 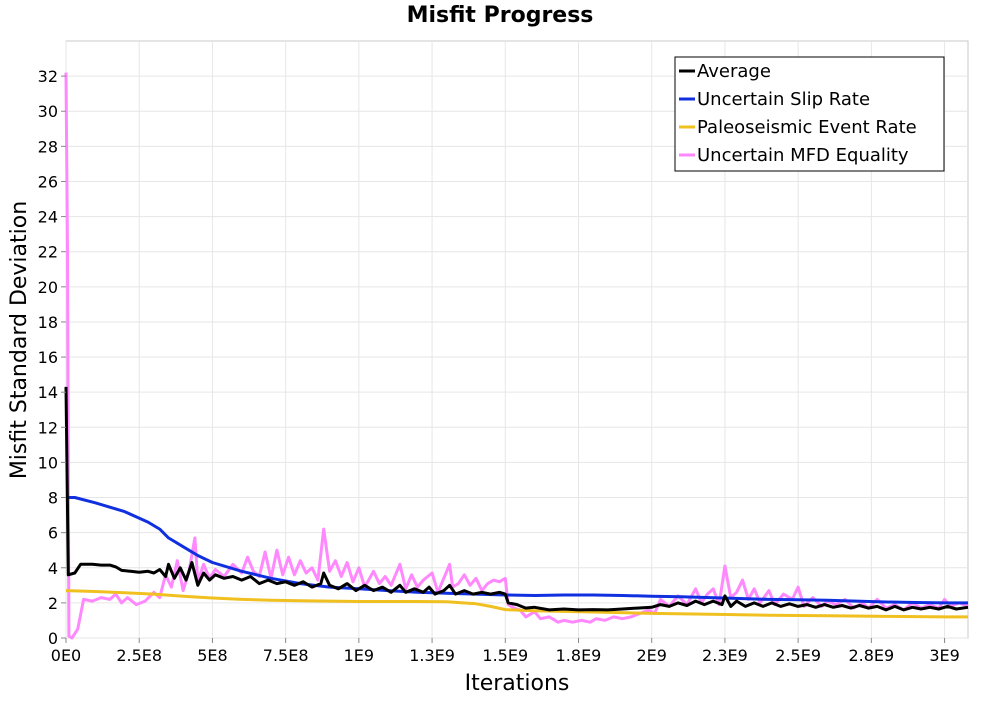 I want to click on x-tick-label: 7.5E8, so click(x=286, y=655).